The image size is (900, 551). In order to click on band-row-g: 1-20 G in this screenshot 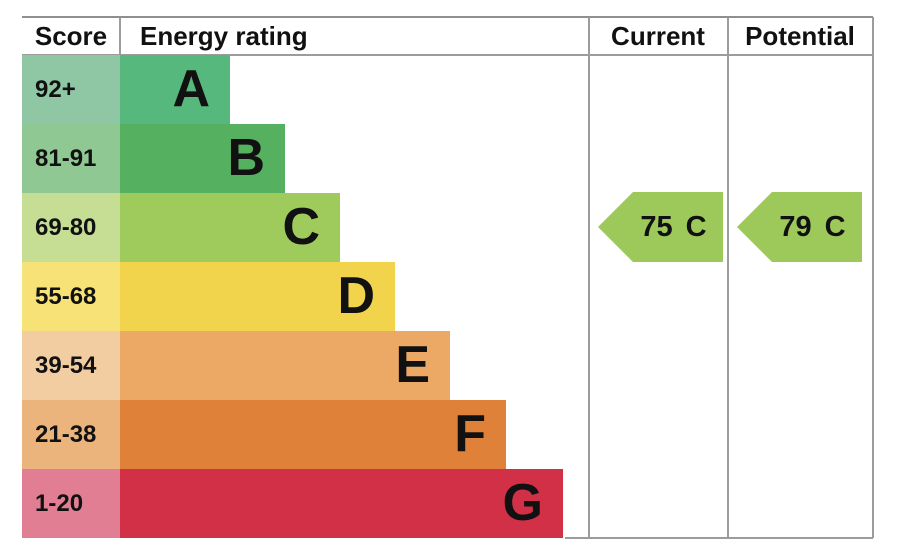, I will do `click(292, 503)`.